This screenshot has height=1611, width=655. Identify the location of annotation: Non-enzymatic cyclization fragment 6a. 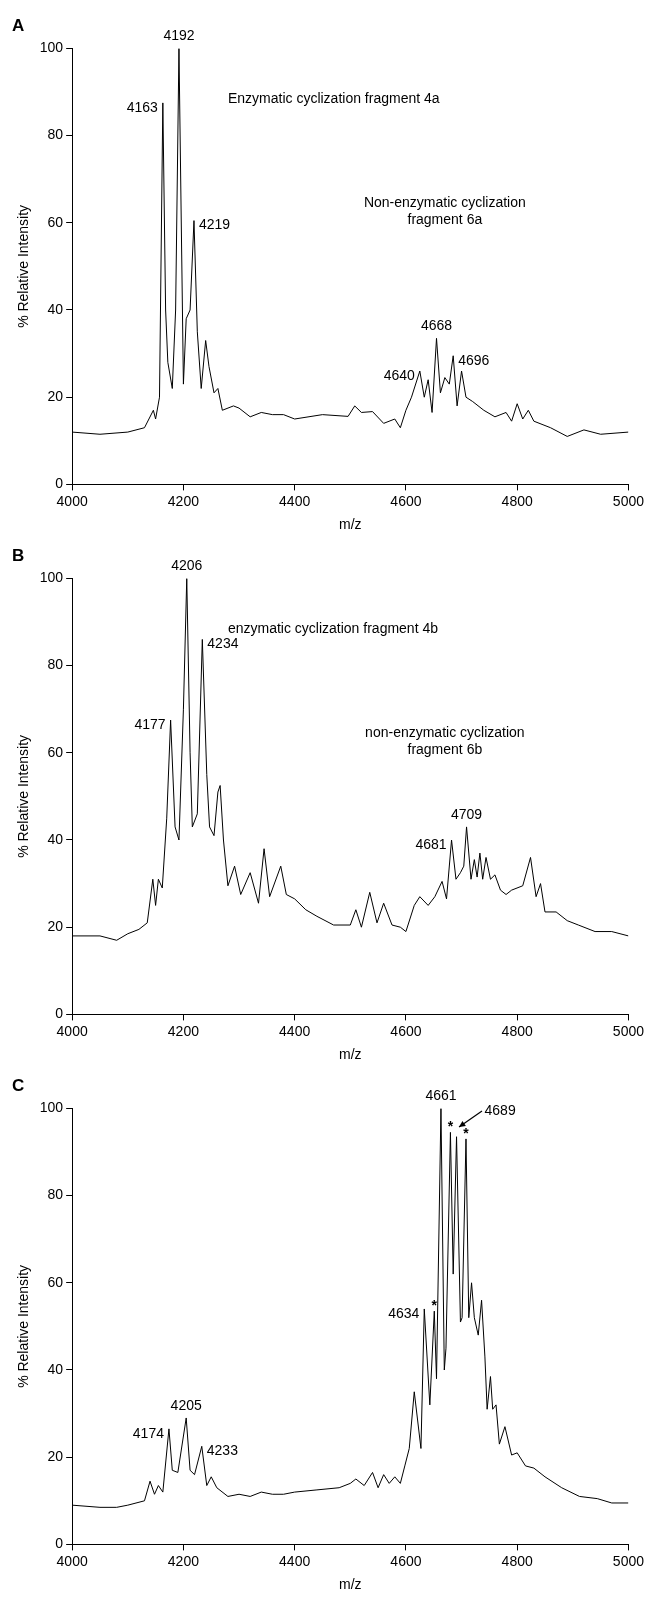
(444, 211).